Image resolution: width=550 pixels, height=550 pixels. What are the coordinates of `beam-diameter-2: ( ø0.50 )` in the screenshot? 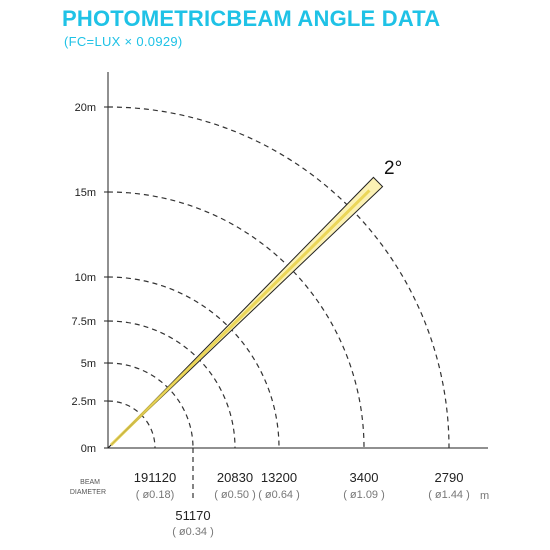 It's located at (235, 495).